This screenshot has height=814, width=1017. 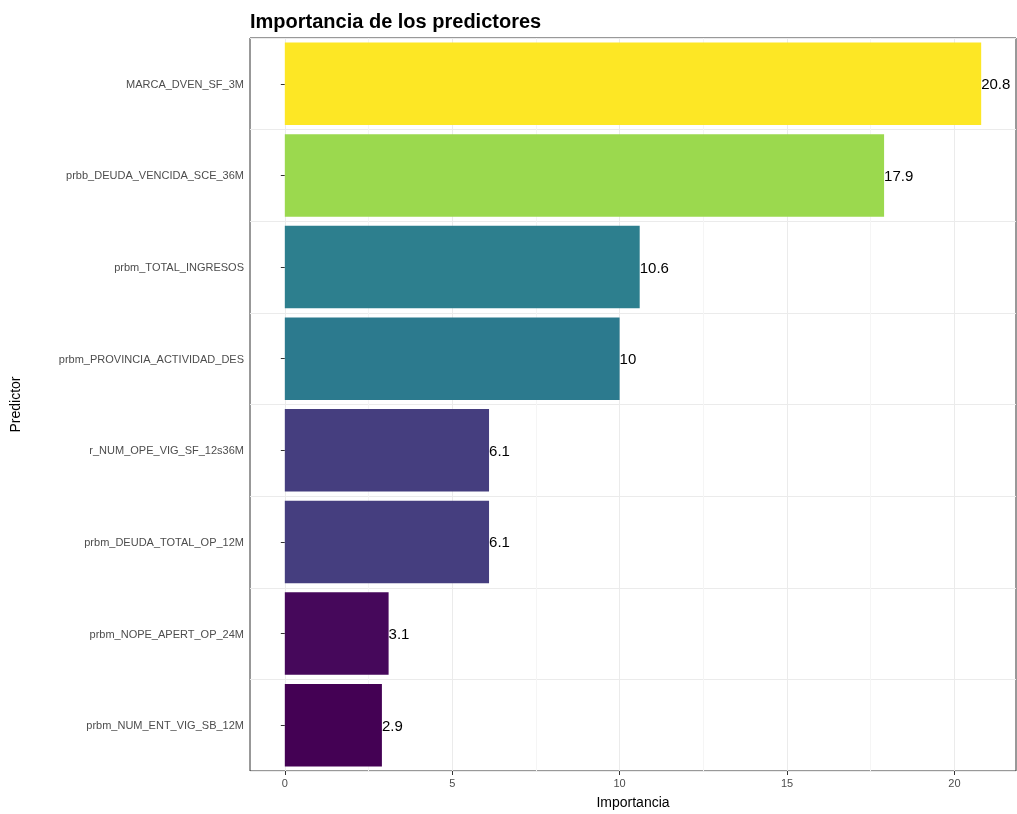 I want to click on data-label: 10, so click(x=628, y=359).